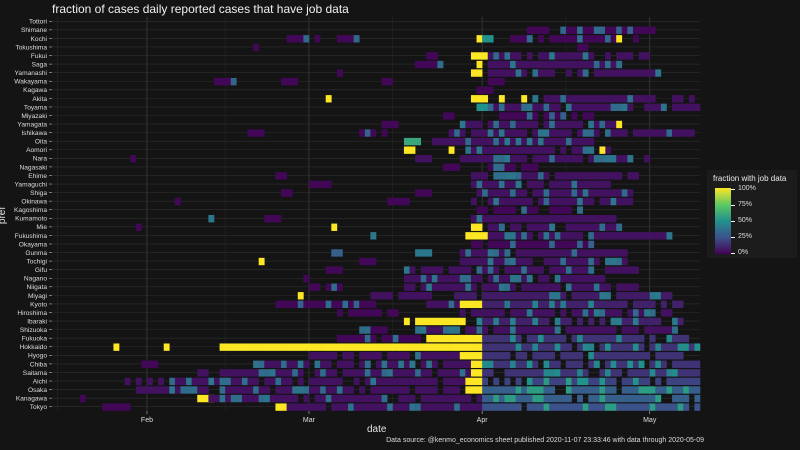 This screenshot has width=800, height=450. I want to click on y-tick-label: Kumamoto, so click(31, 219).